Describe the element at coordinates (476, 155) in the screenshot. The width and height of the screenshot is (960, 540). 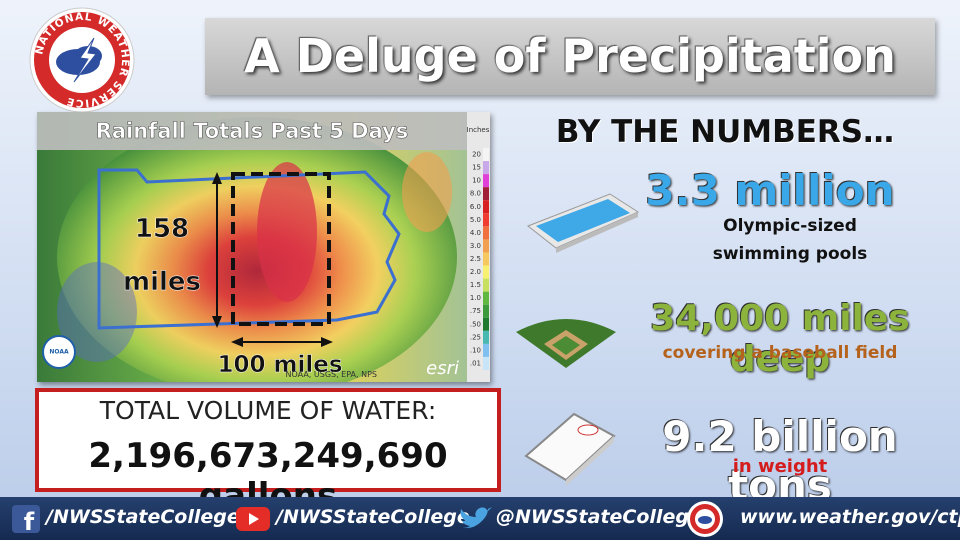
I see `legend-label: 20` at that location.